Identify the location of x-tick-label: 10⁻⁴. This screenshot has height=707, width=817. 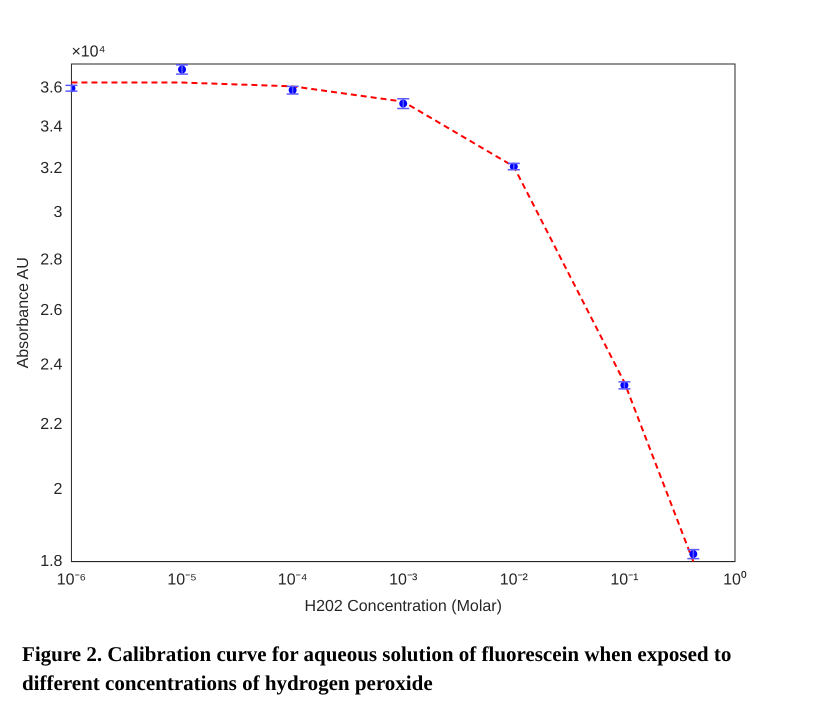
(293, 580).